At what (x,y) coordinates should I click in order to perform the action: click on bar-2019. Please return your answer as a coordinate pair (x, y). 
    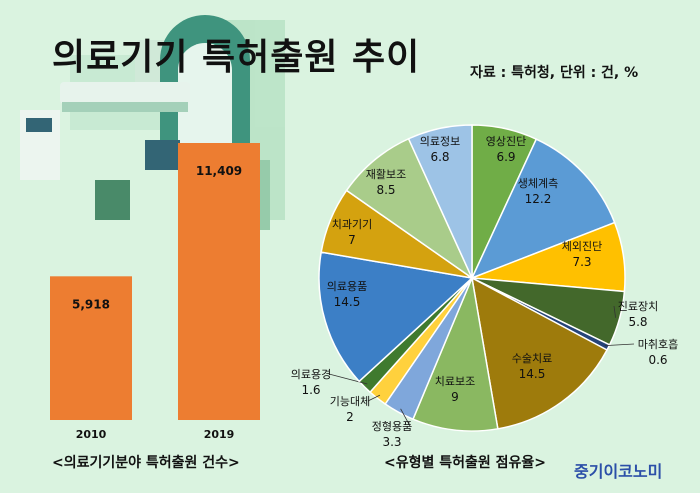
    Looking at the image, I should click on (219, 281).